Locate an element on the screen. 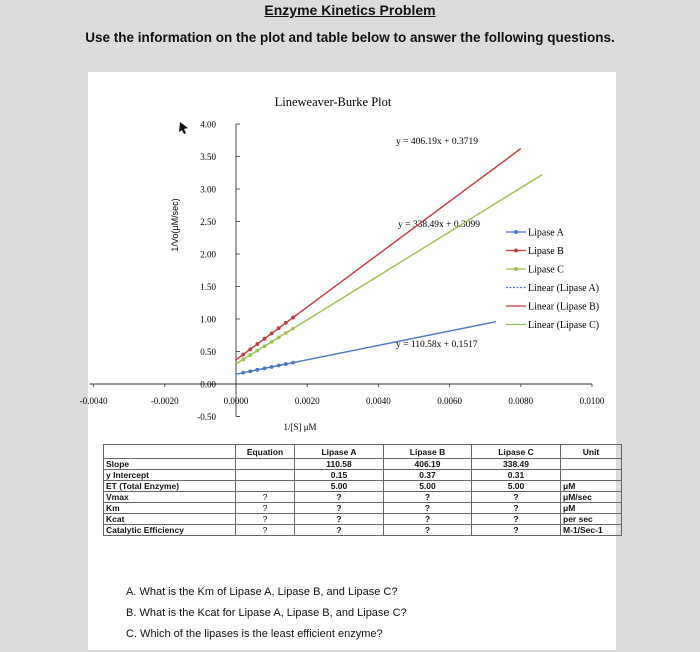 The width and height of the screenshot is (700, 652). table-row: Vmax???? μM/sec is located at coordinates (362, 497).